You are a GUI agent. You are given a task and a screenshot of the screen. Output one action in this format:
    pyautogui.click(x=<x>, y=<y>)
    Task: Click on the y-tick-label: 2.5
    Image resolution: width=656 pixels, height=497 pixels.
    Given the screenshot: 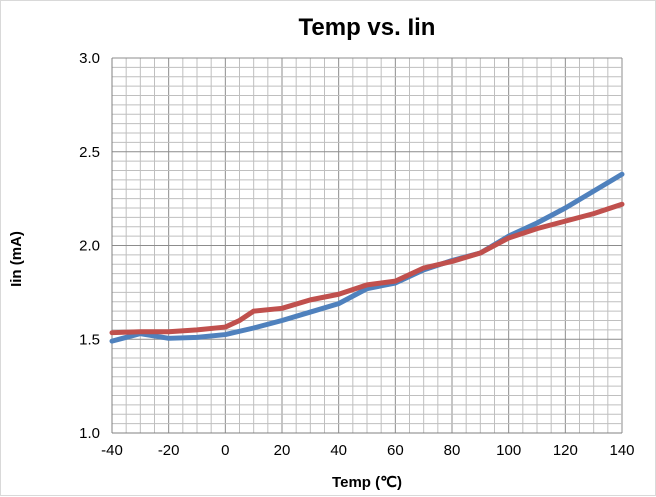 What is the action you would take?
    pyautogui.click(x=89, y=152)
    